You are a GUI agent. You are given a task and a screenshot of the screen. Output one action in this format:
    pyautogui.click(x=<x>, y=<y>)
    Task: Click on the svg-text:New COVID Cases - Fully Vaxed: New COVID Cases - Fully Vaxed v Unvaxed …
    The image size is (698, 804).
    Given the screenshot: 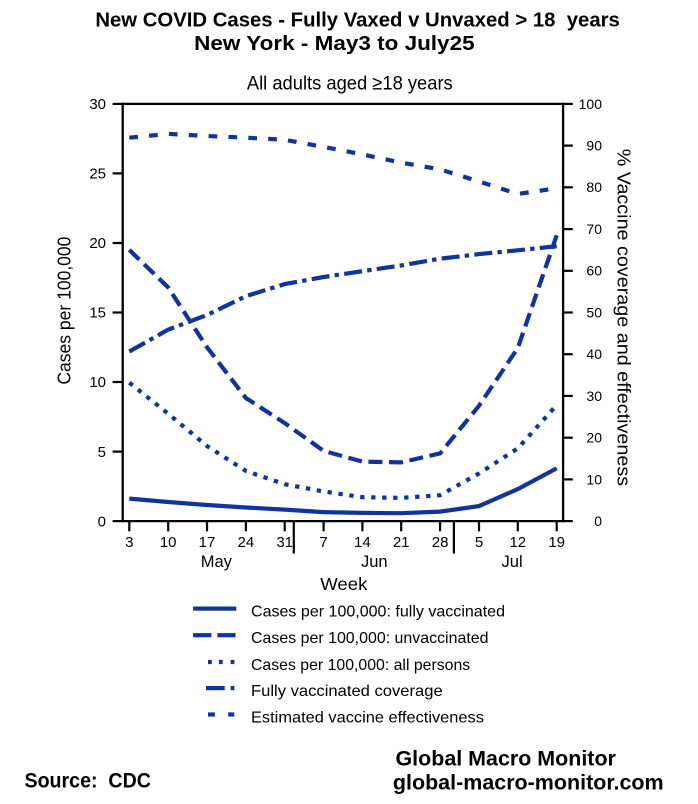 What is the action you would take?
    pyautogui.click(x=357, y=21)
    